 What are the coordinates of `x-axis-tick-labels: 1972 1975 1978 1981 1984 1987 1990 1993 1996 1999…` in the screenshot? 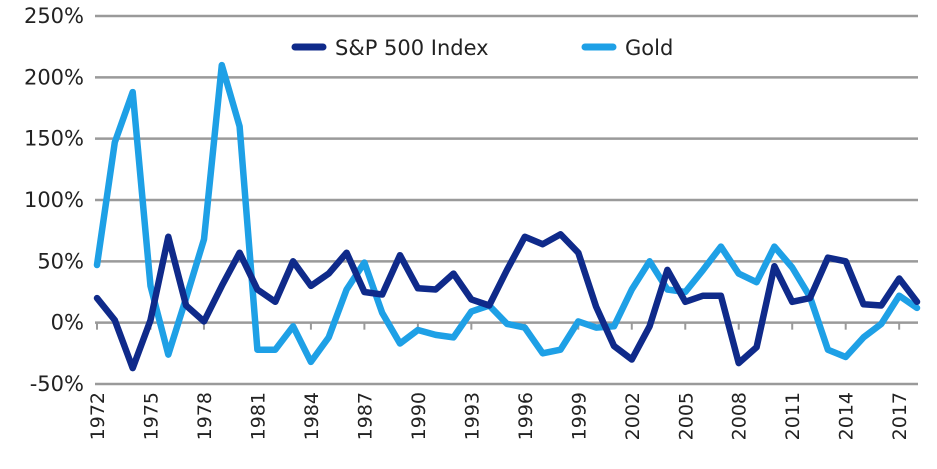 It's located at (499, 416).